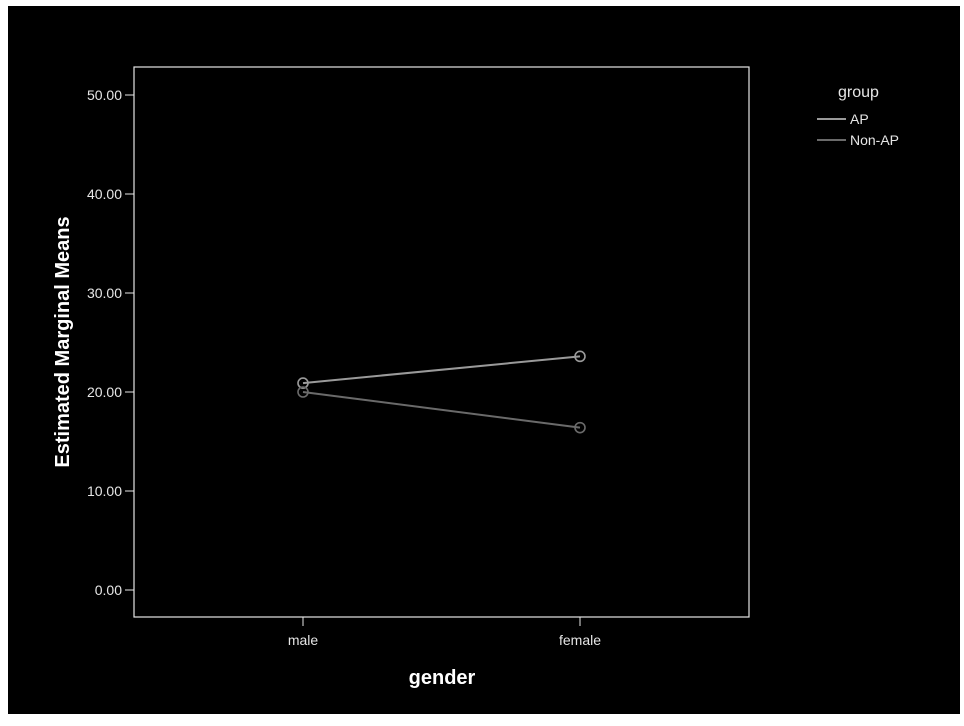 The image size is (964, 726). I want to click on legend-label: AP, so click(859, 119).